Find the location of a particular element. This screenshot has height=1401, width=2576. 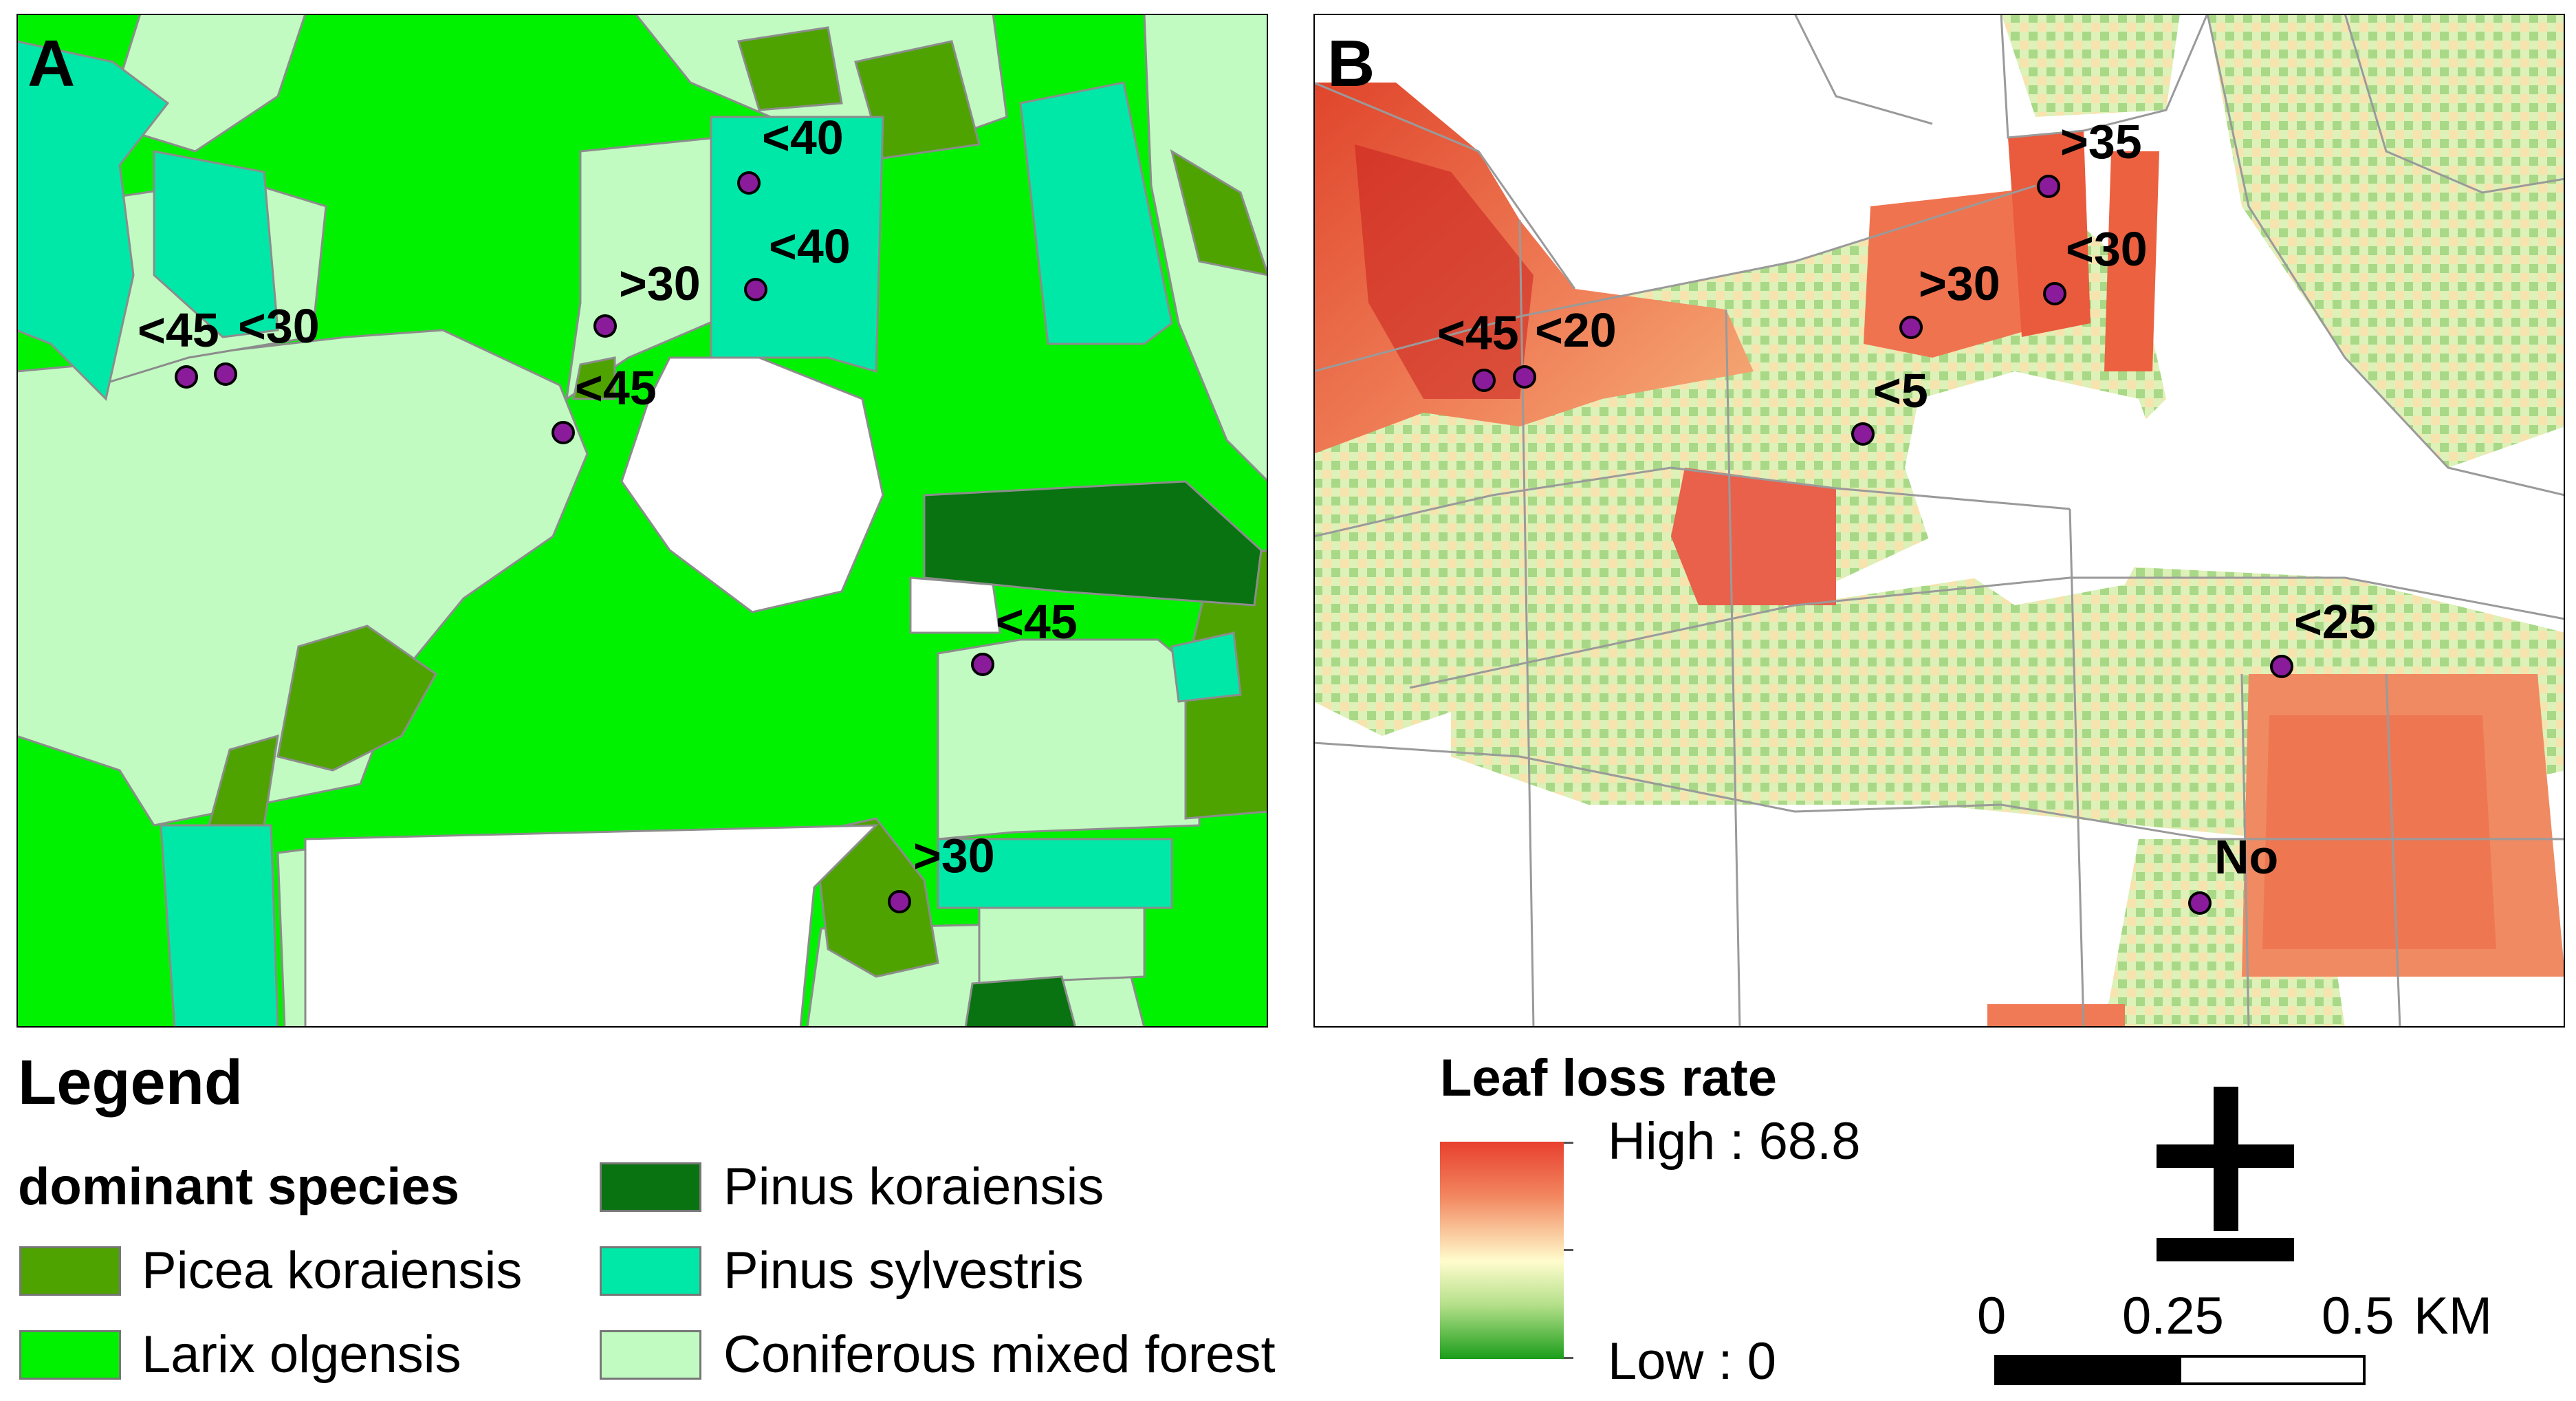

loss-zone-northwest-dark is located at coordinates (1444, 271).